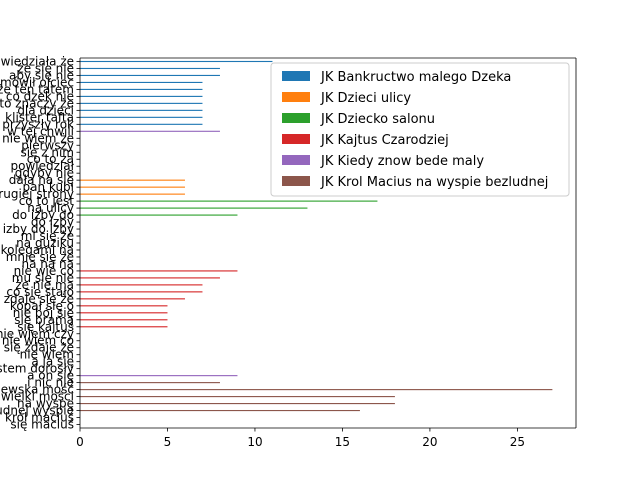  I want to click on category-label: powiedział, so click(42, 166).